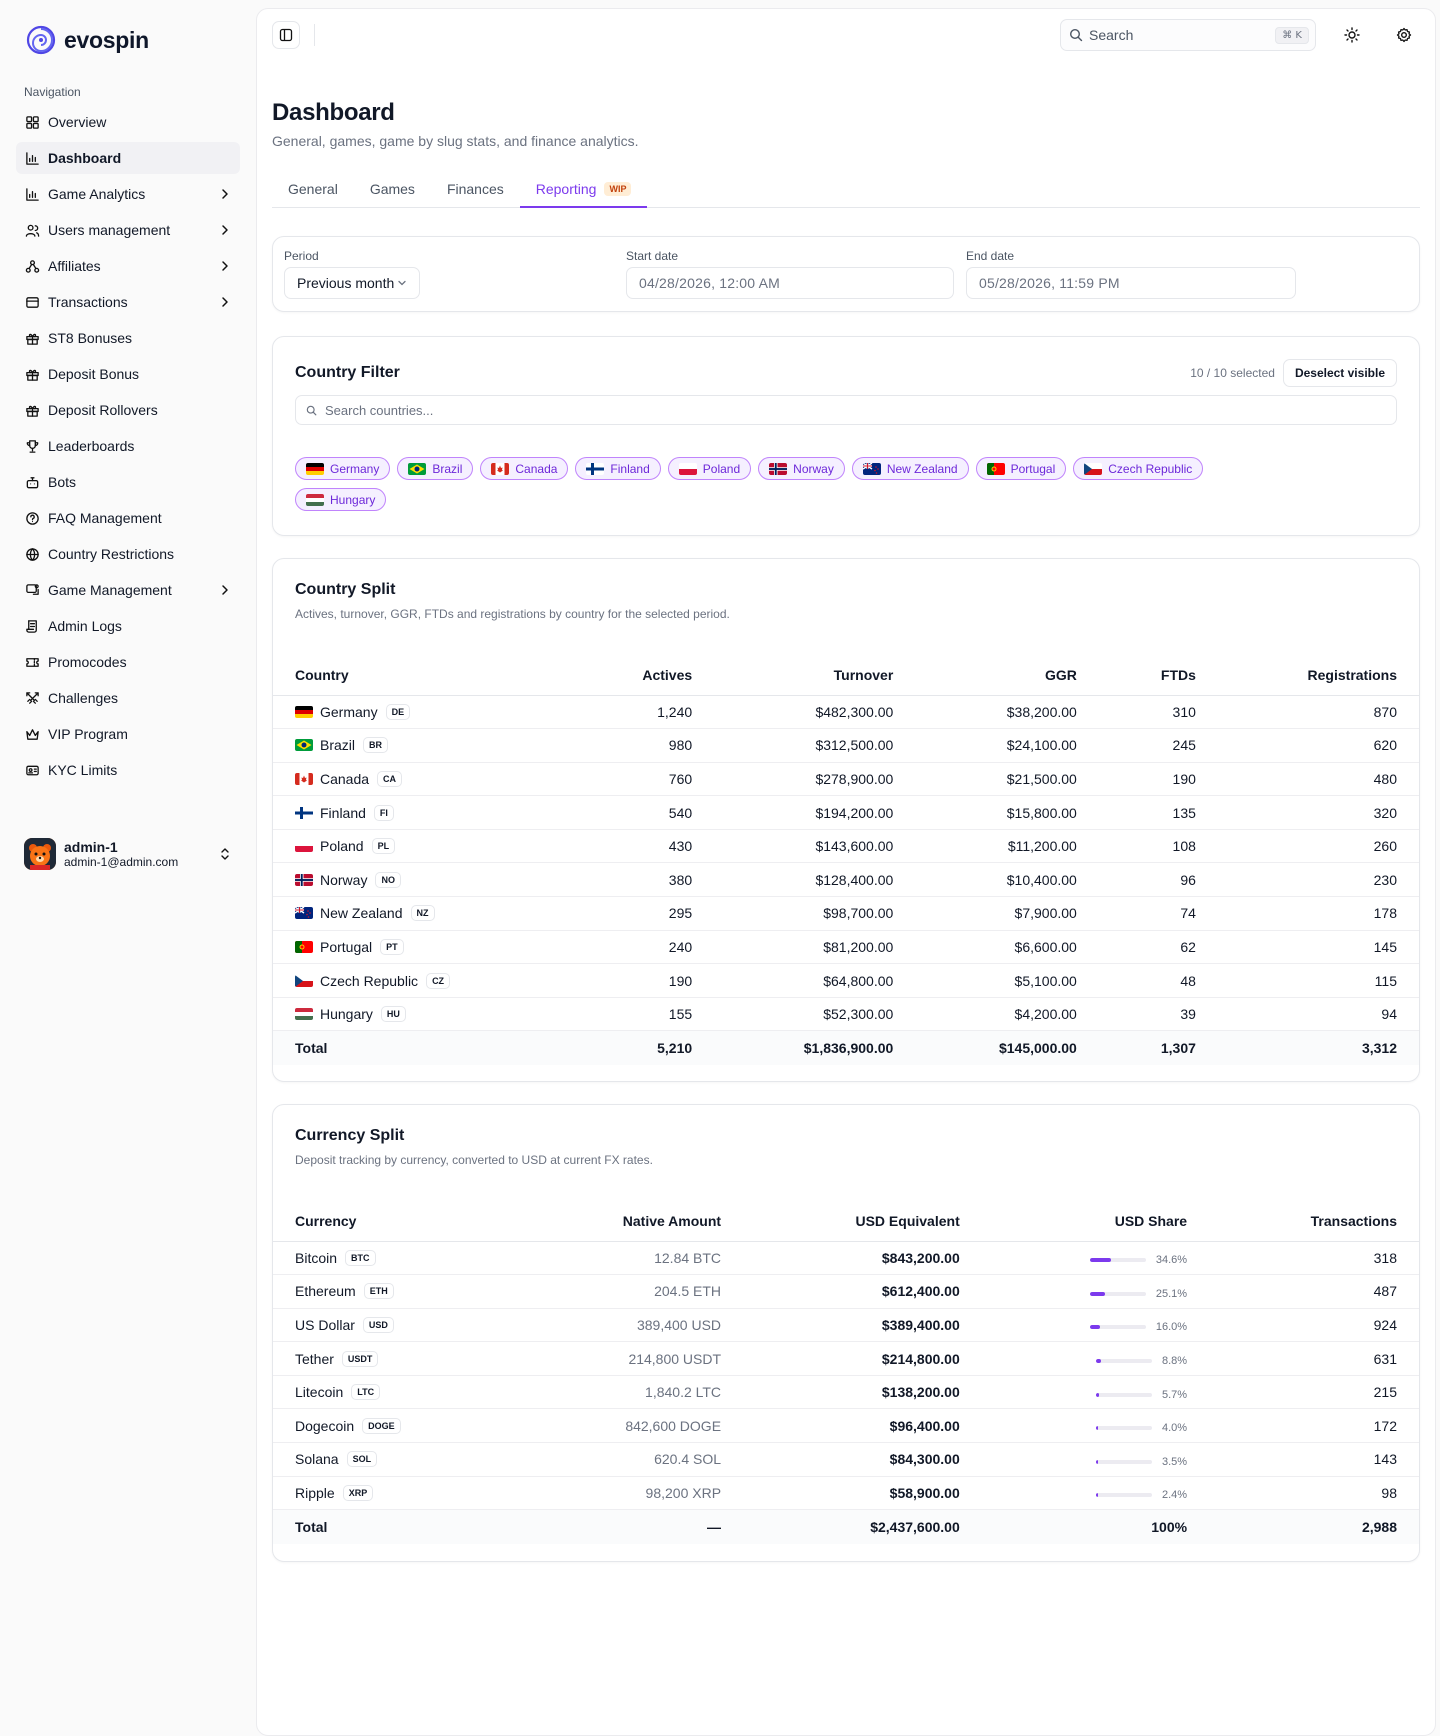 Image resolution: width=1440 pixels, height=1736 pixels. Describe the element at coordinates (128, 590) in the screenshot. I see `sidebar-item-game-management: Game Management` at that location.